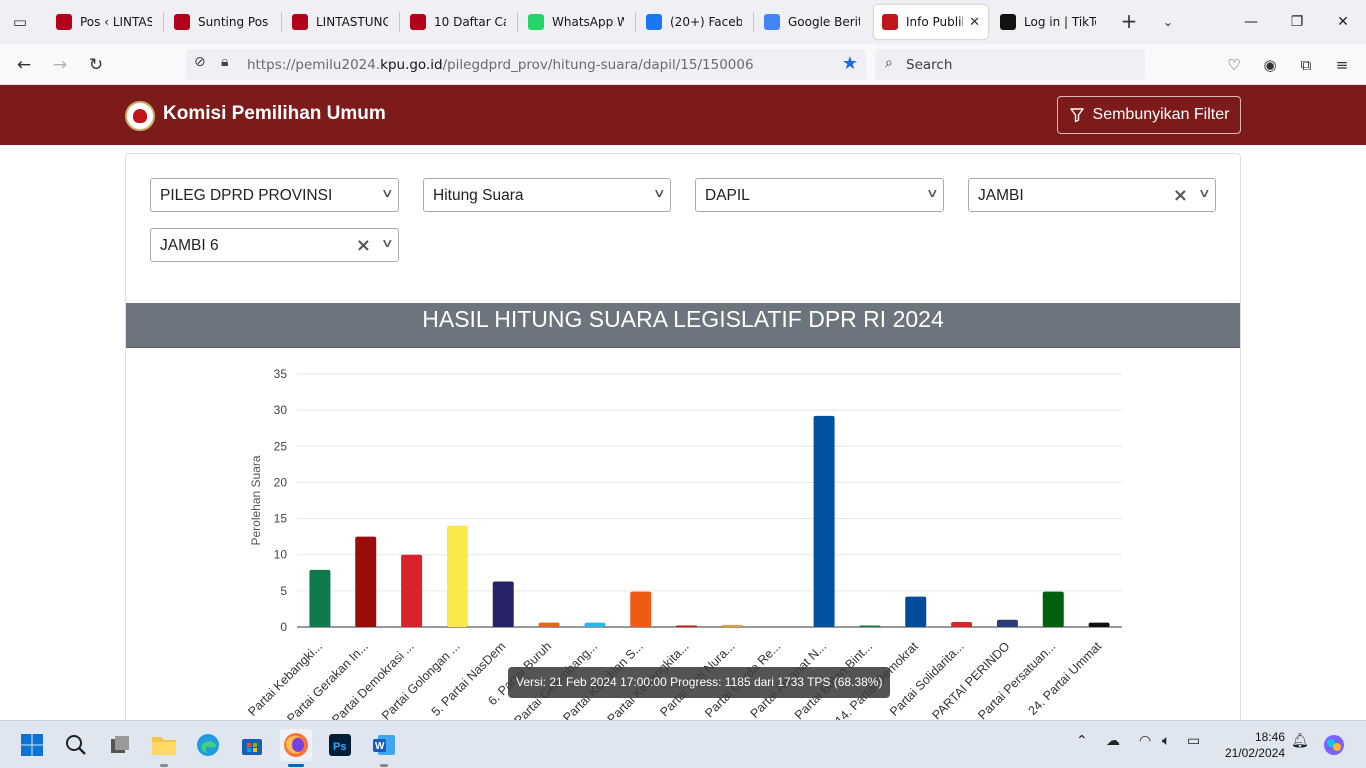  I want to click on folder-icon, so click(164, 746).